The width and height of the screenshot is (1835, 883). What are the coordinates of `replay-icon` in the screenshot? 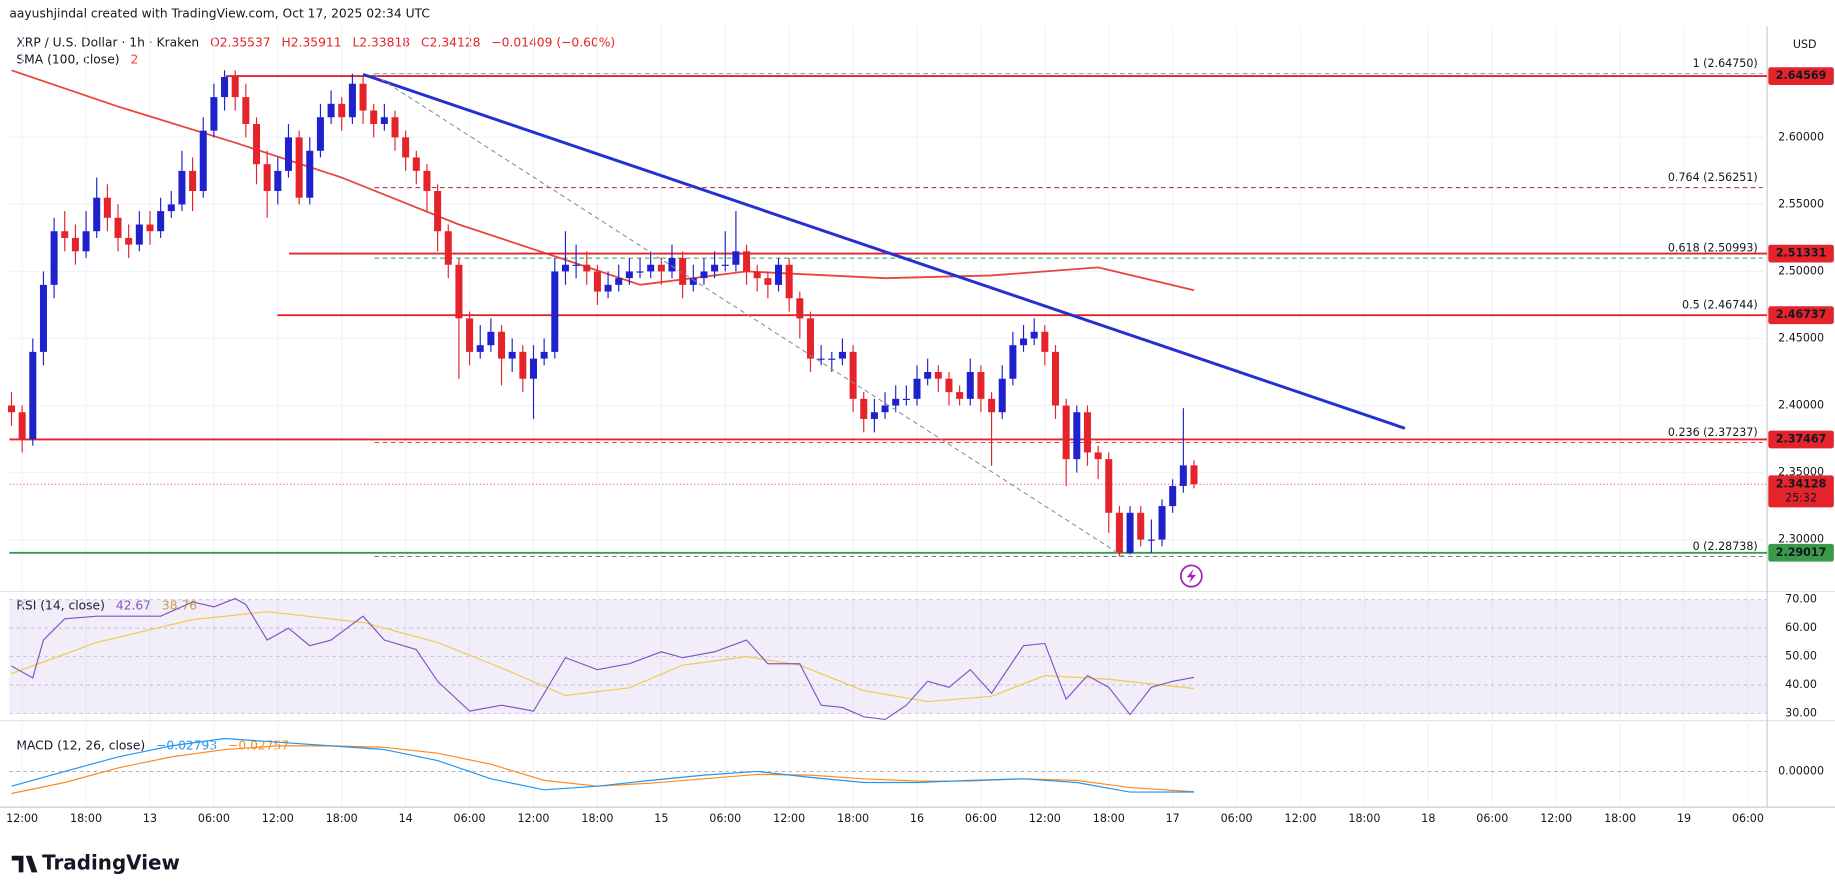 It's located at (1191, 576).